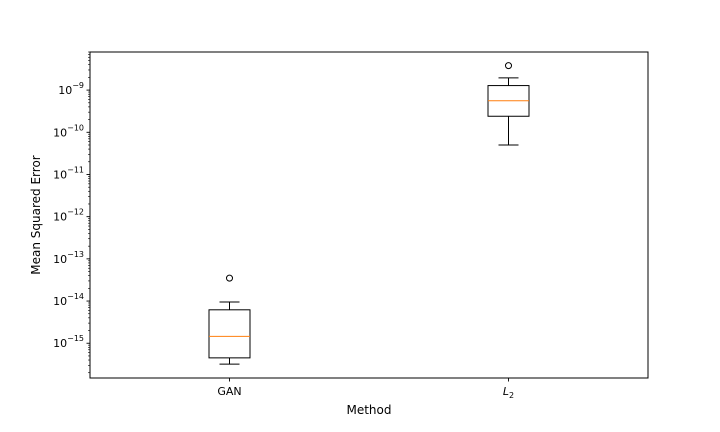 Image resolution: width=720 pixels, height=432 pixels. What do you see at coordinates (229, 391) in the screenshot?
I see `x-tick-label: GAN` at bounding box center [229, 391].